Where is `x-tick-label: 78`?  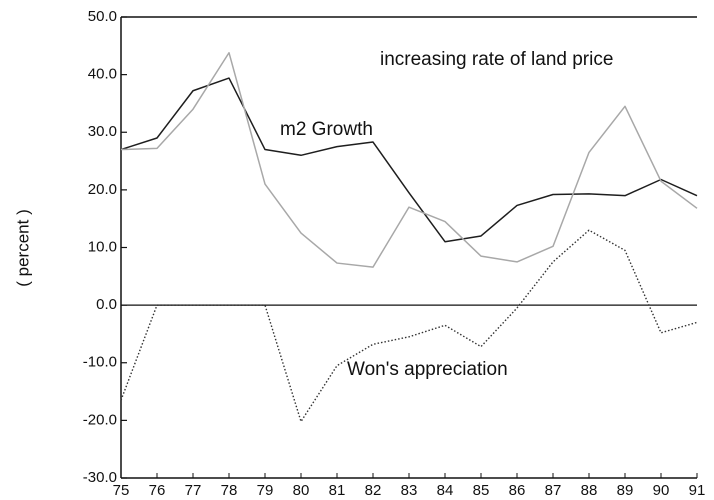 x-tick-label: 78 is located at coordinates (229, 490).